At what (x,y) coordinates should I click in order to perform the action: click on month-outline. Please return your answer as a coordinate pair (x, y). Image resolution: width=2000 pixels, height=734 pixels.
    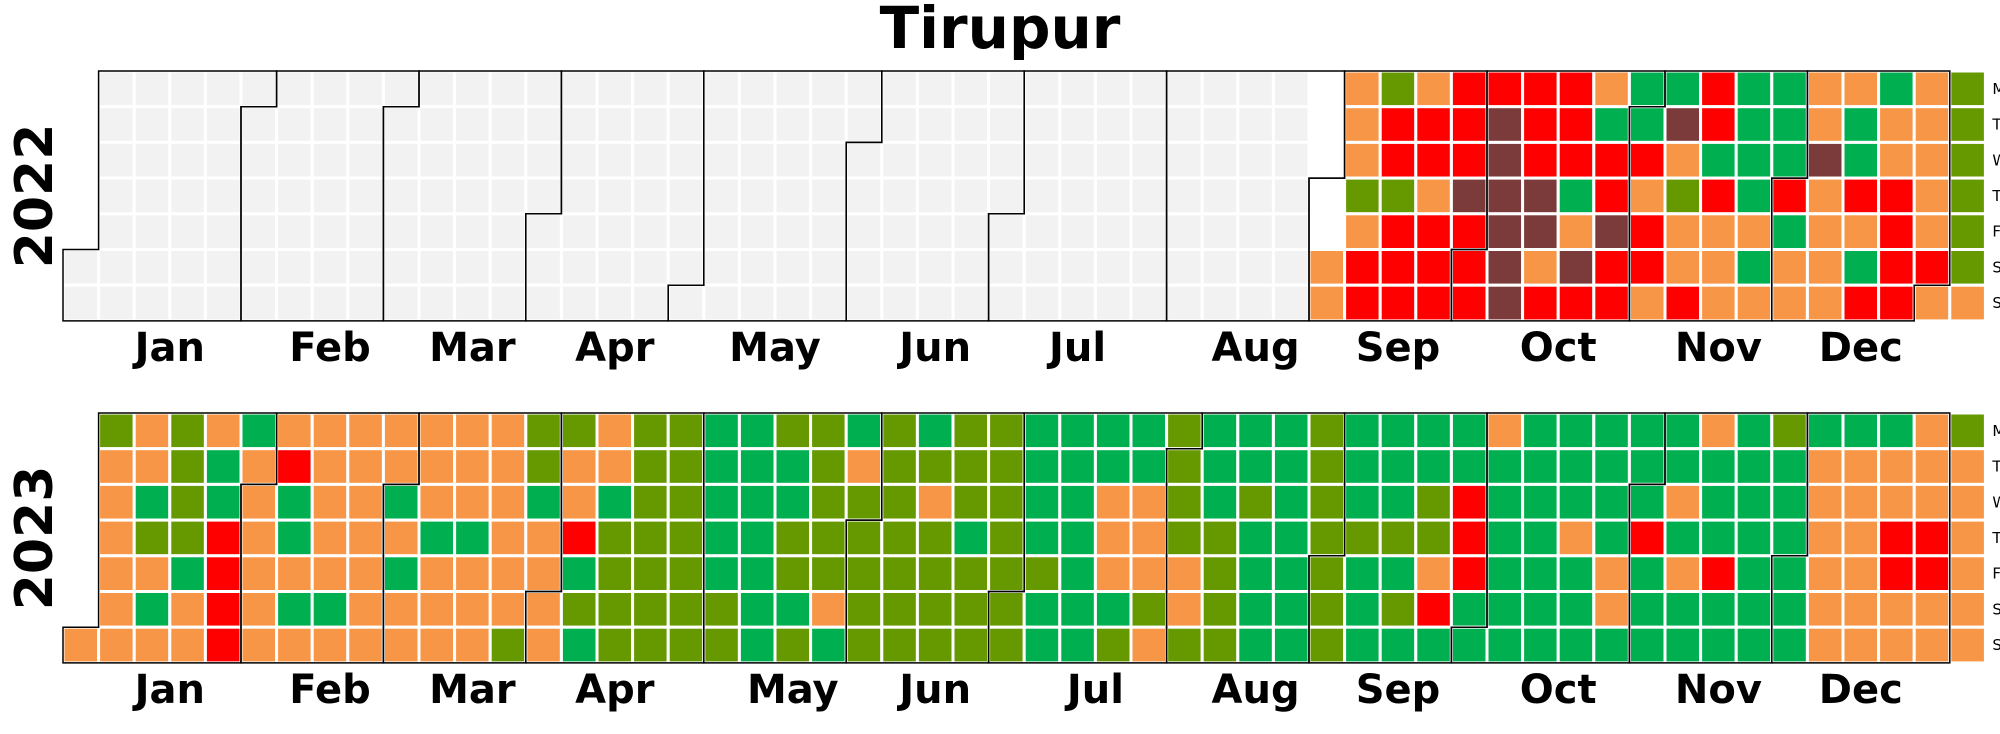
    Looking at the image, I should click on (1861, 196).